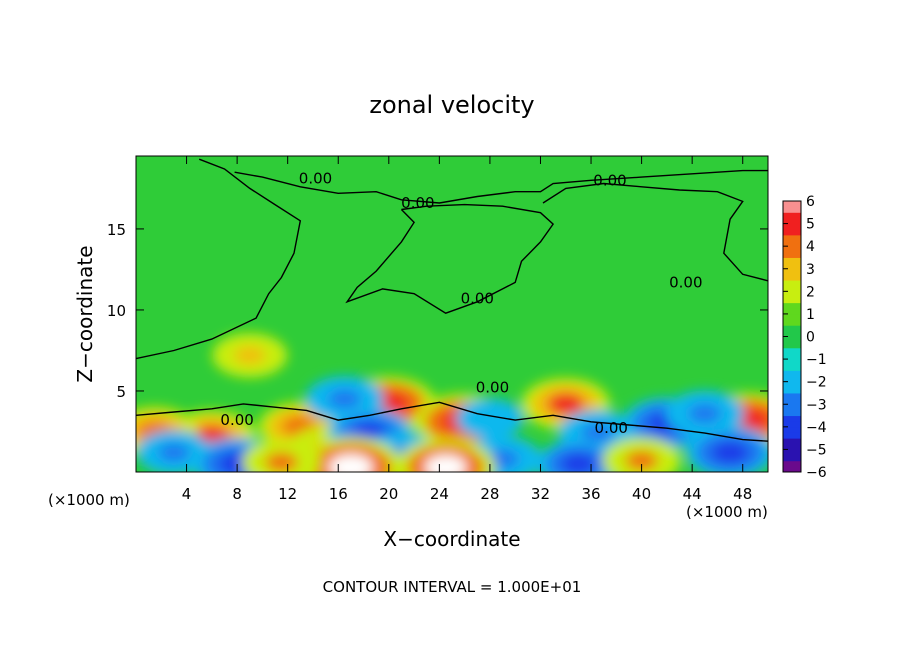 Image resolution: width=904 pixels, height=654 pixels. Describe the element at coordinates (816, 360) in the screenshot. I see `colorbar-label: −1` at that location.